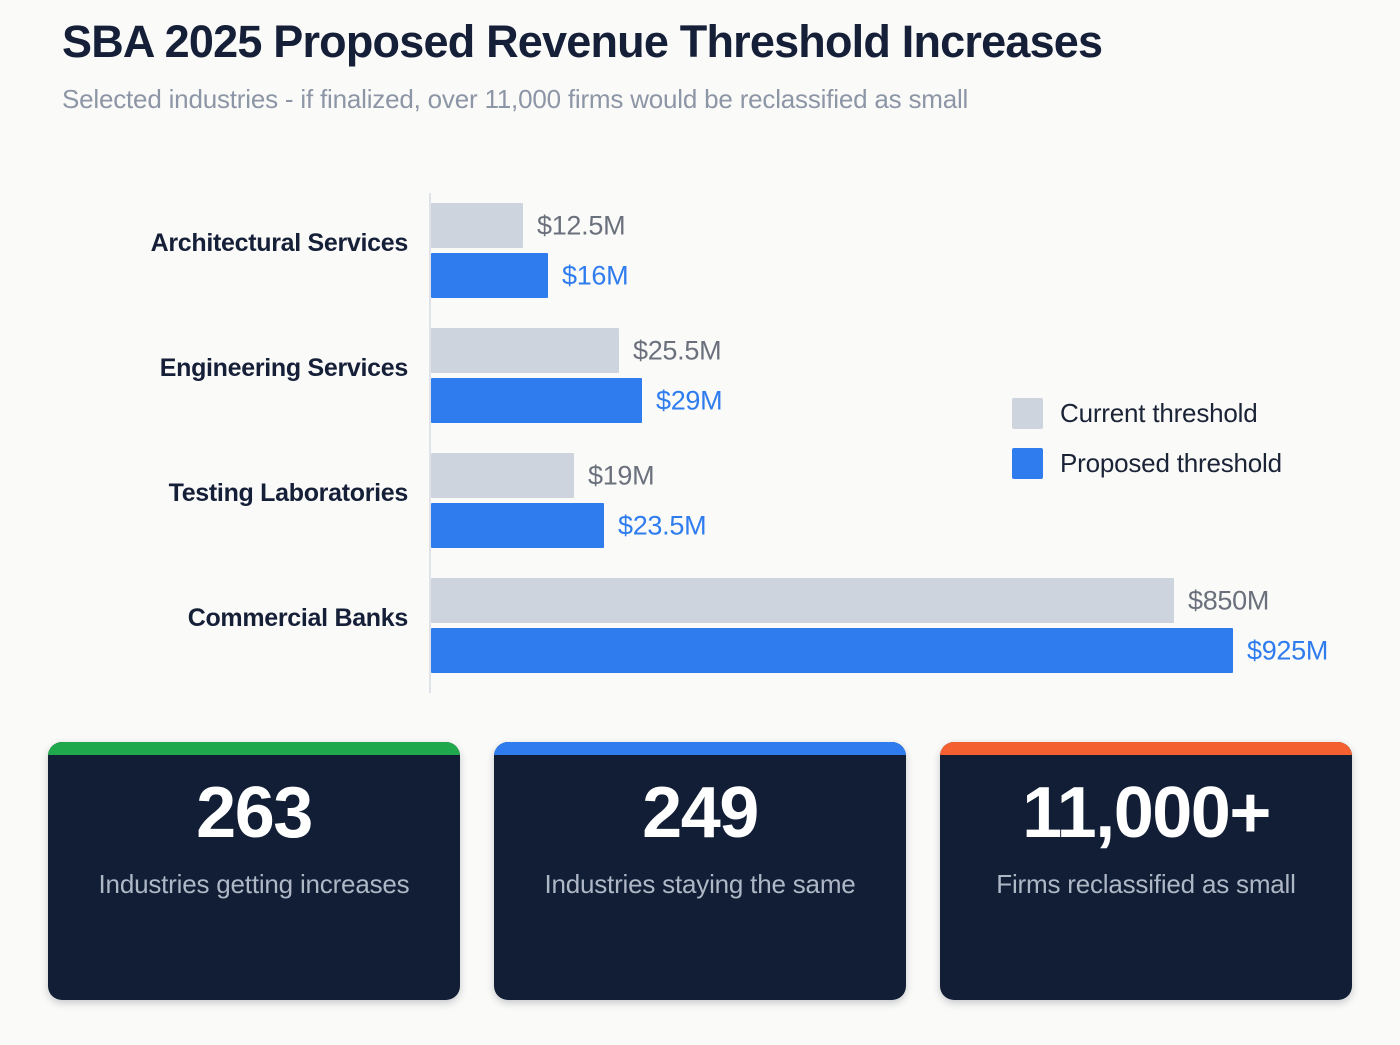  Describe the element at coordinates (430, 443) in the screenshot. I see `chart-axis-line` at that location.